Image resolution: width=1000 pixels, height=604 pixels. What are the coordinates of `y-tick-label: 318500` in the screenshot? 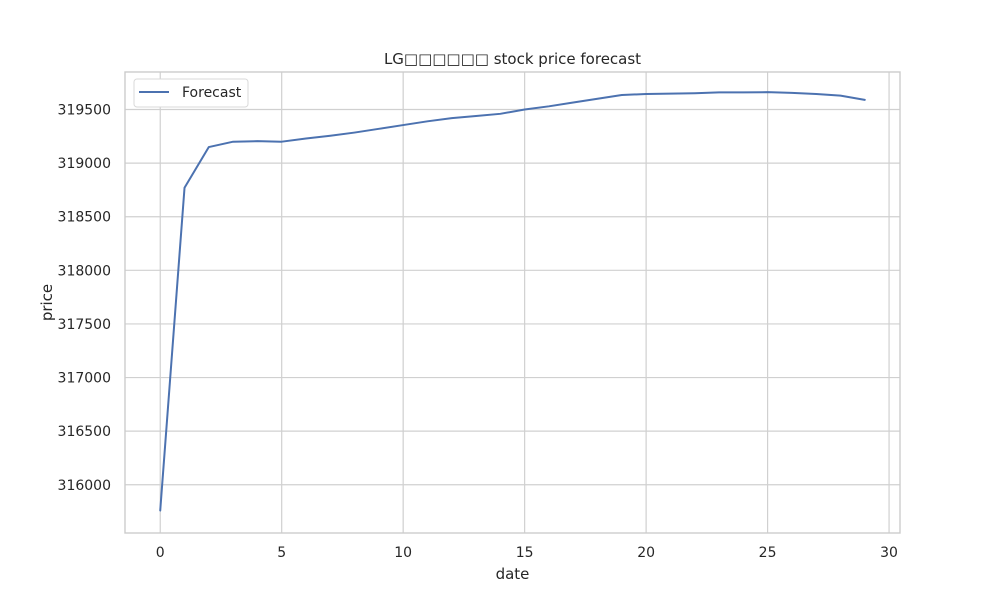 It's located at (84, 218).